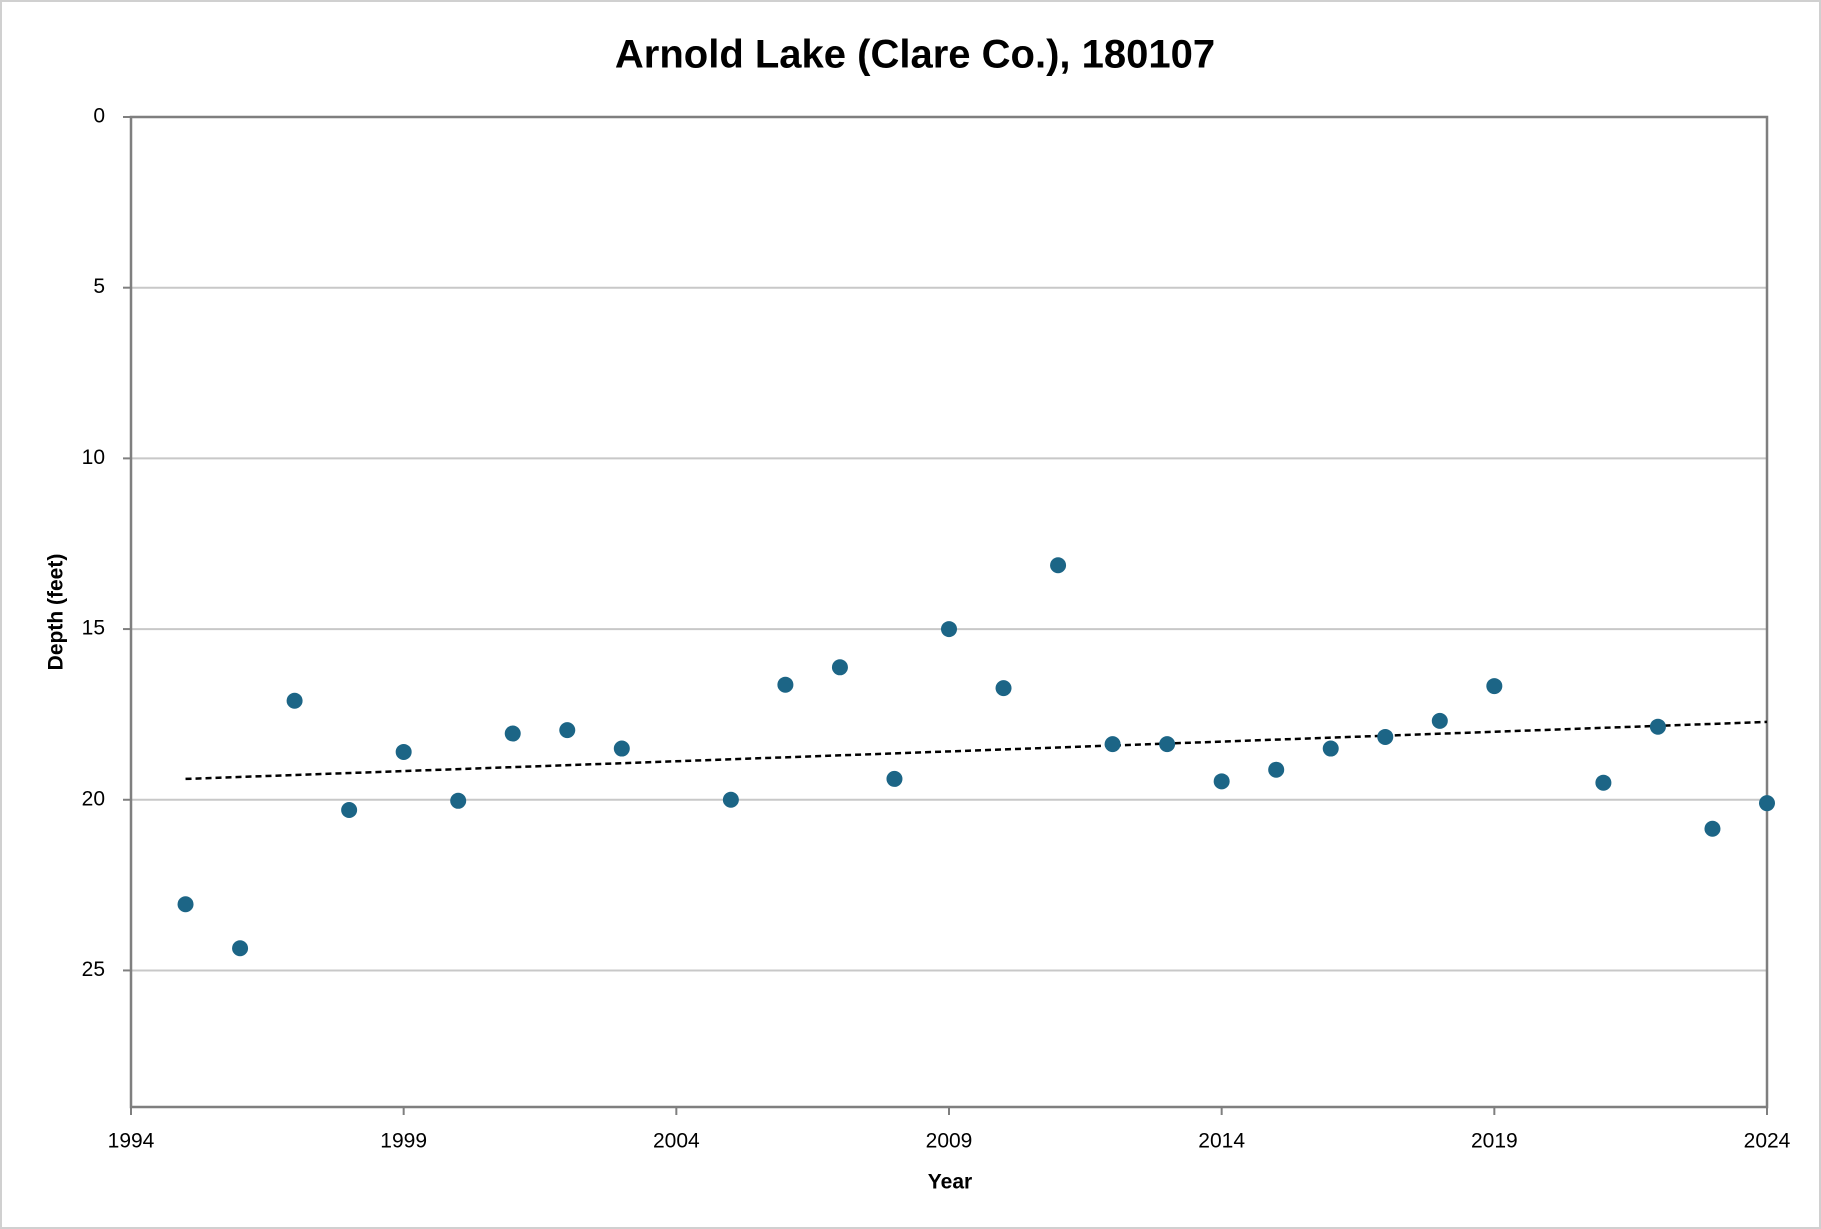  What do you see at coordinates (93, 798) in the screenshot?
I see `y-tick-label: 20` at bounding box center [93, 798].